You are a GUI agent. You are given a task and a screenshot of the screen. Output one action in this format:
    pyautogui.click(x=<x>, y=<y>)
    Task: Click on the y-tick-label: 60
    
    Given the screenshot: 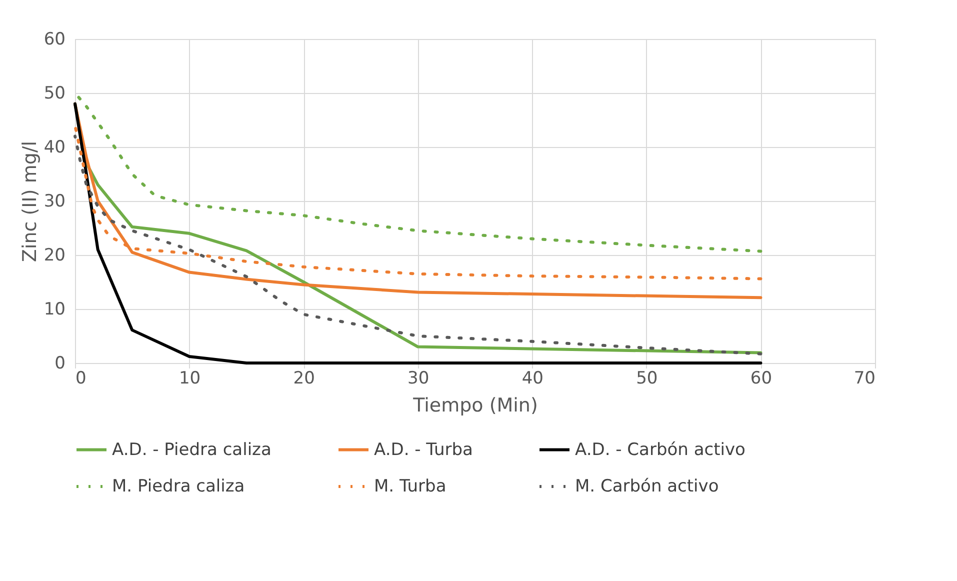 What is the action you would take?
    pyautogui.click(x=55, y=40)
    